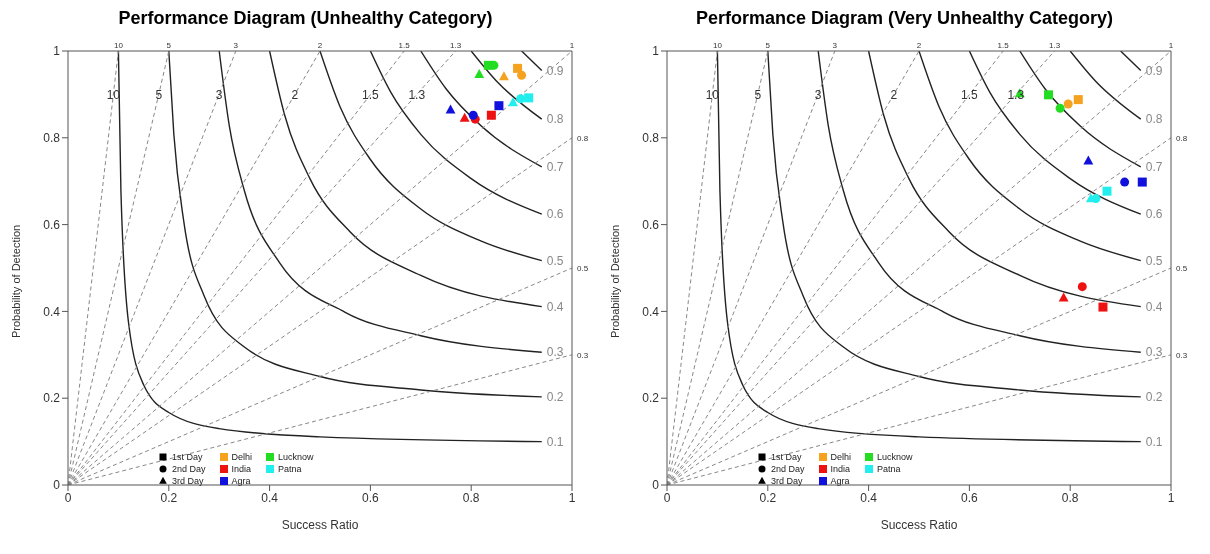 The image size is (1210, 554). I want to click on chart-title: Performance Diagram (Very Unhealthy Category), so click(904, 19).